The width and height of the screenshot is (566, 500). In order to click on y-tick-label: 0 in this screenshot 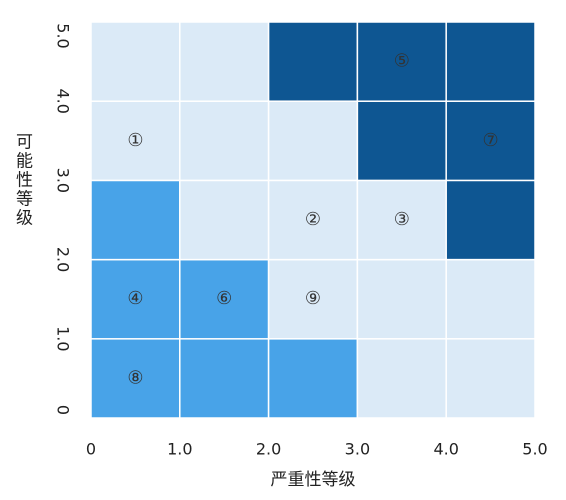, I will do `click(63, 410)`.